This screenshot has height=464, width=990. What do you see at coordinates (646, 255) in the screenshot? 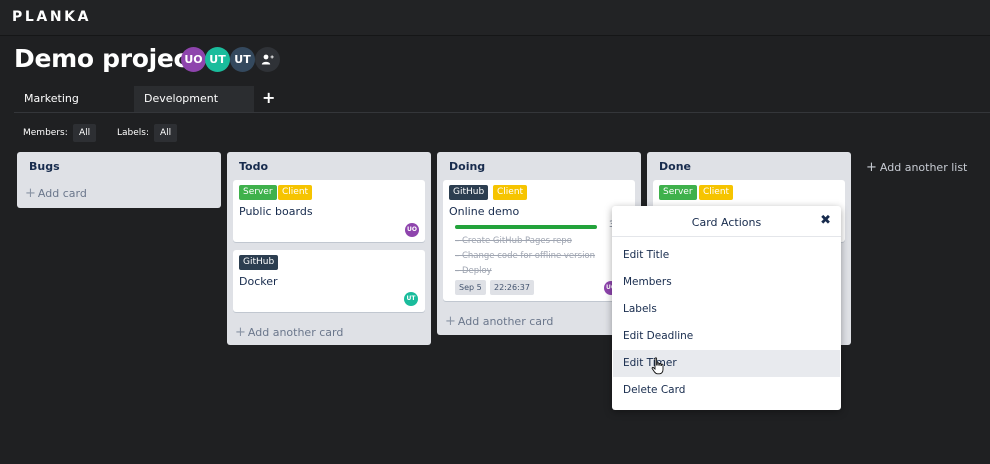
I see `action-edit-title: Edit Title` at bounding box center [646, 255].